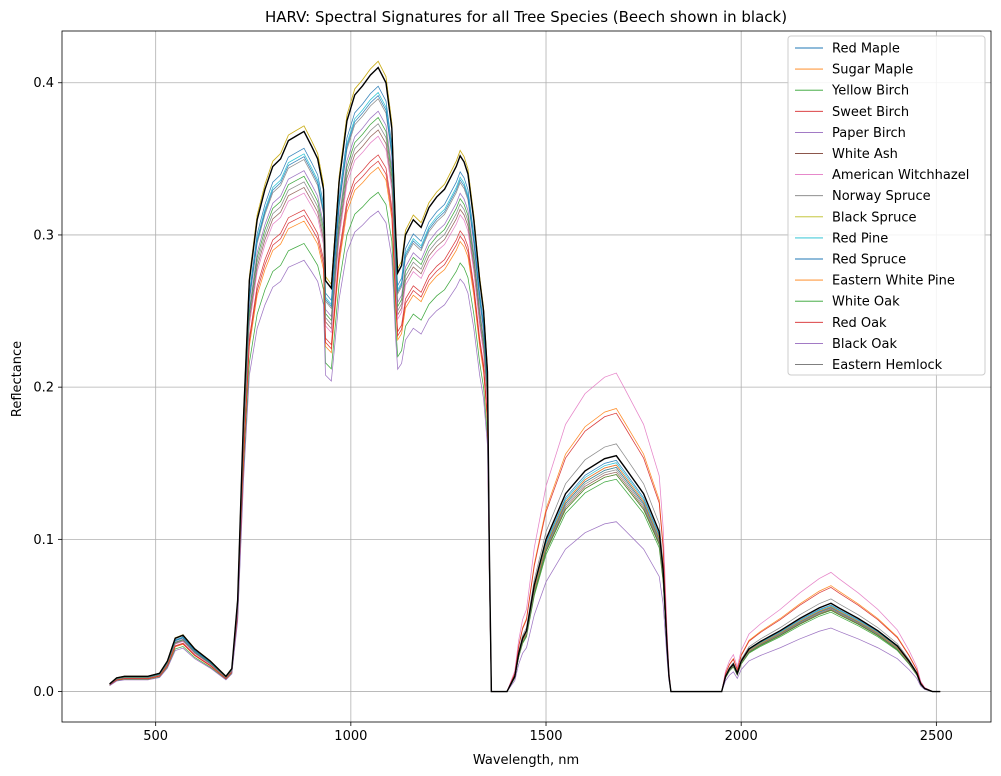 This screenshot has height=776, width=1001. I want to click on x-axis-label: Wavelength, nm, so click(526, 760).